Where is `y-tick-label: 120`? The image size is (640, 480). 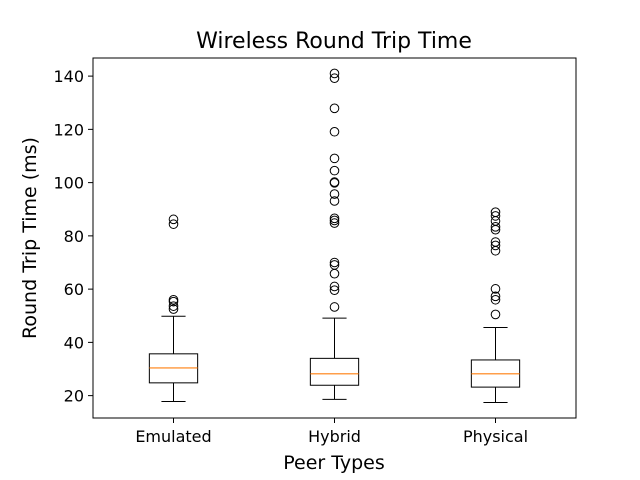 y-tick-label: 120 is located at coordinates (68, 129).